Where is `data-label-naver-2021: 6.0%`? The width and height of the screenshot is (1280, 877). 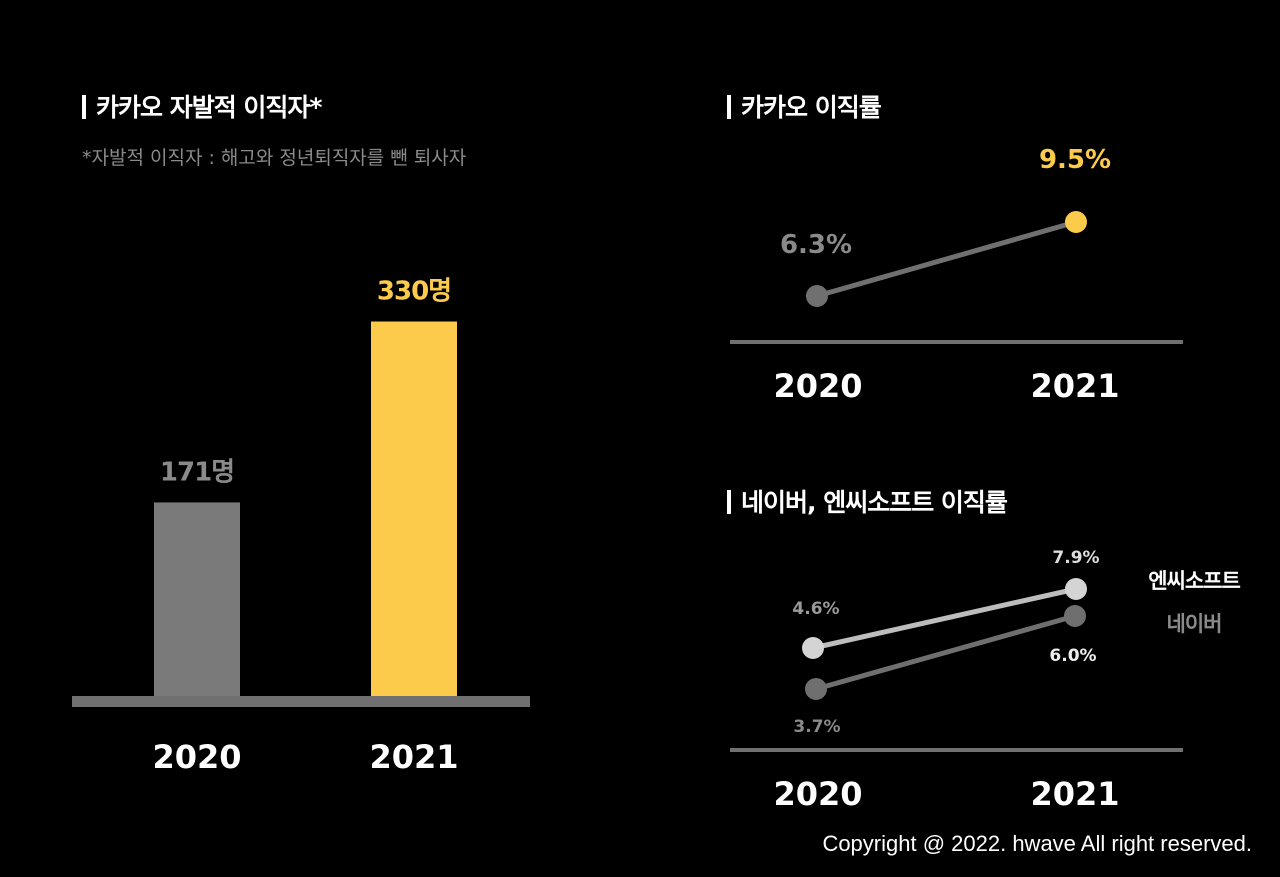 data-label-naver-2021: 6.0% is located at coordinates (1072, 656).